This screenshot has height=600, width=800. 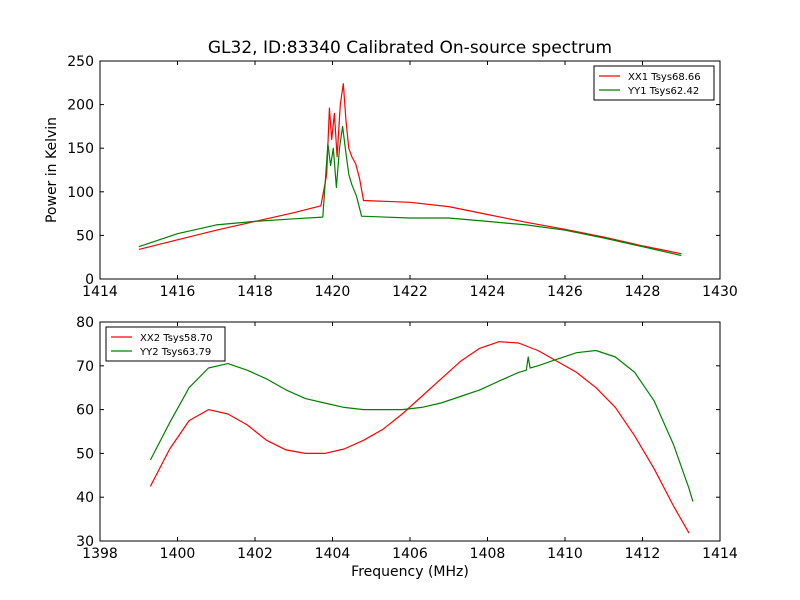 What do you see at coordinates (85, 367) in the screenshot?
I see `y-tick-label: 70` at bounding box center [85, 367].